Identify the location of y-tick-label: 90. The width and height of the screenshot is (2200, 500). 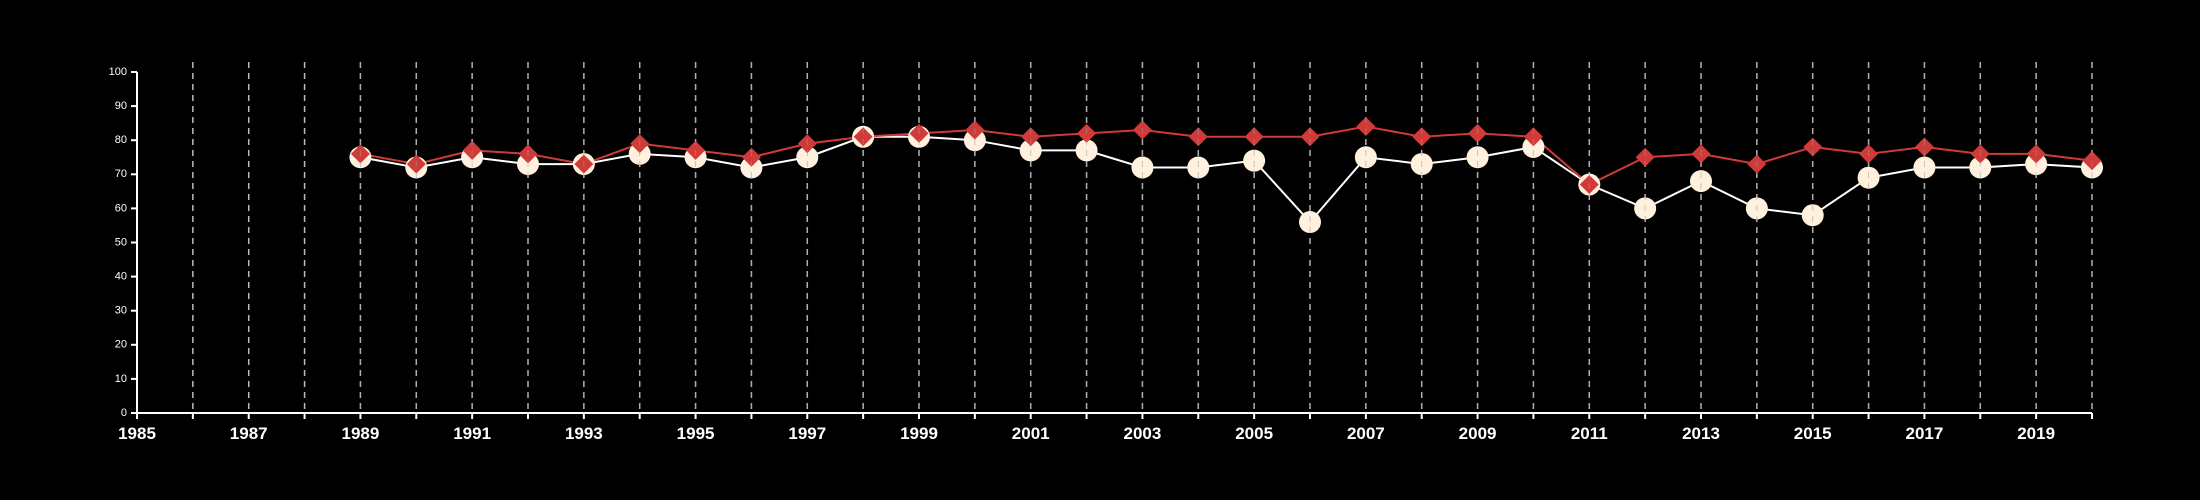
(121, 106).